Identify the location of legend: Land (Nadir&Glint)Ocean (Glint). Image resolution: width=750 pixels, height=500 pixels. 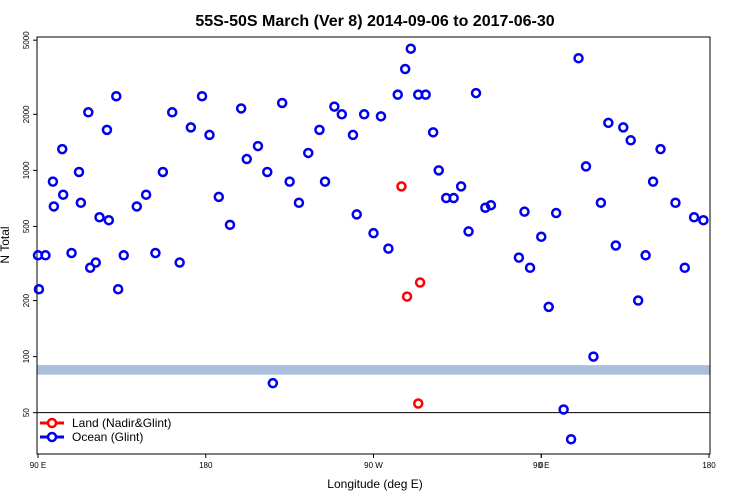
(105, 430).